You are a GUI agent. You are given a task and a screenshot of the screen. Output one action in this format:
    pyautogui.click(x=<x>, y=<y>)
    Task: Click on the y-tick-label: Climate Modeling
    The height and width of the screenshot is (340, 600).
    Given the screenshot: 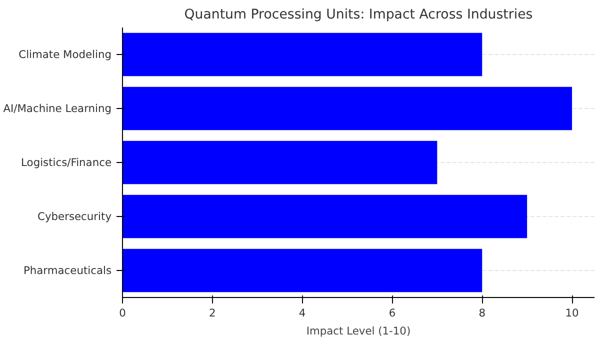 What is the action you would take?
    pyautogui.click(x=65, y=54)
    